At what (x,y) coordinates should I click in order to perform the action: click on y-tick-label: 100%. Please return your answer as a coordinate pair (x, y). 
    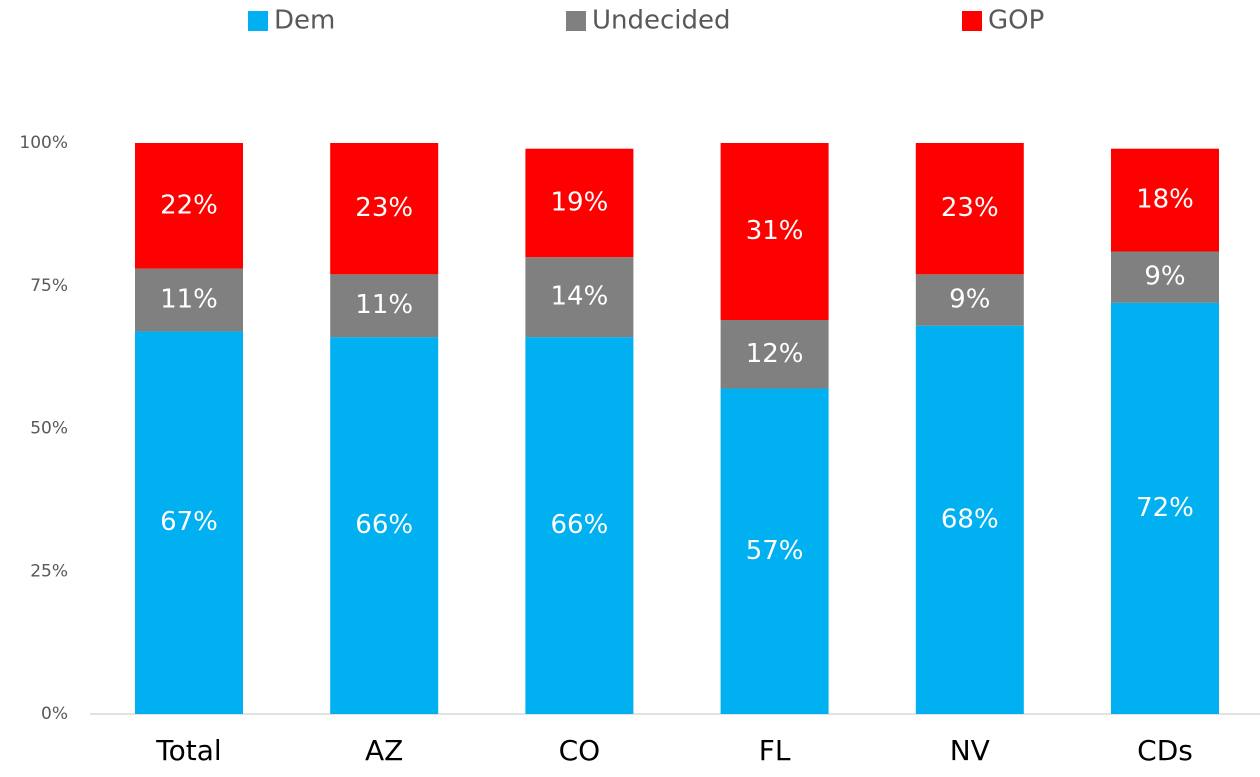
    Looking at the image, I should click on (43, 143).